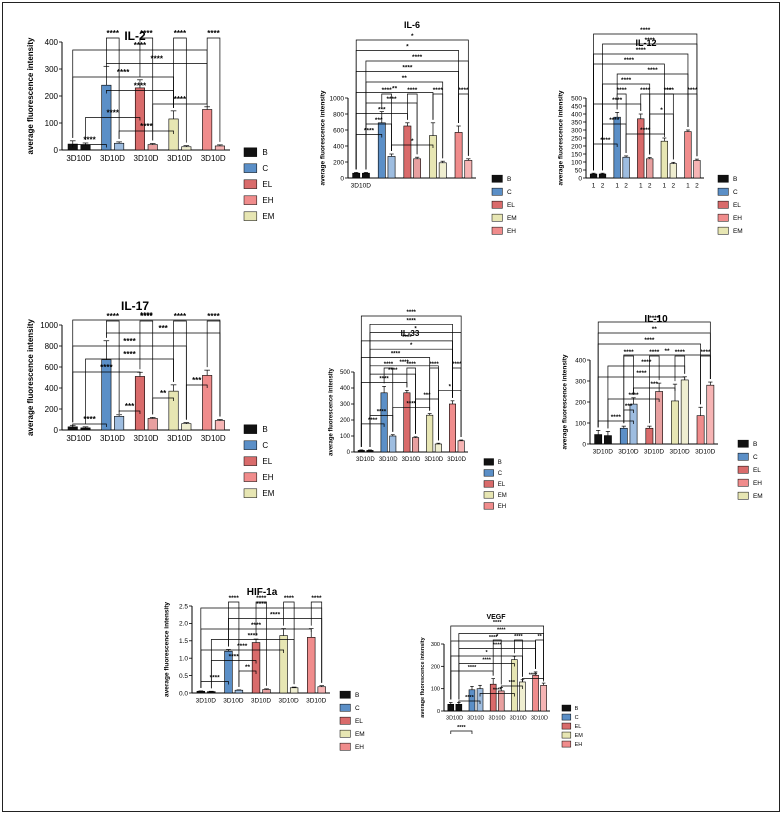 This screenshot has height=816, width=784. Describe the element at coordinates (163, 328) in the screenshot. I see `significance-label: ***` at that location.